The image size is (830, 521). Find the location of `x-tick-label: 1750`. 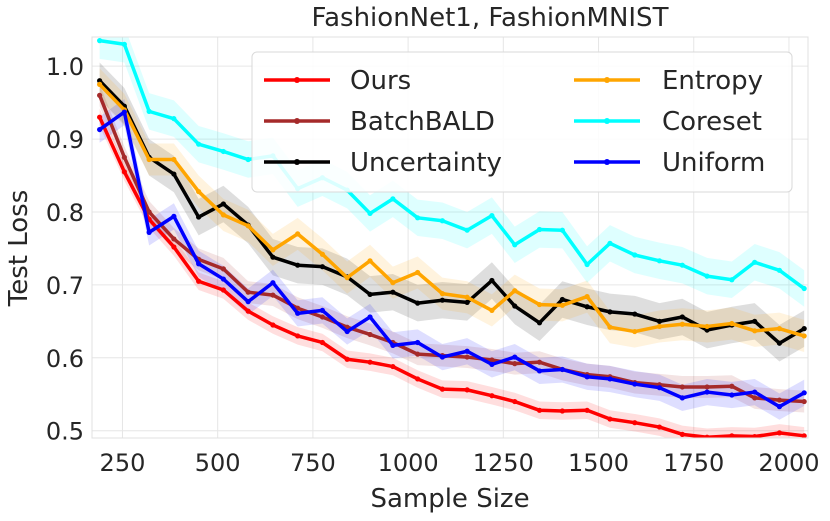

x-tick-label: 1750 is located at coordinates (693, 463).